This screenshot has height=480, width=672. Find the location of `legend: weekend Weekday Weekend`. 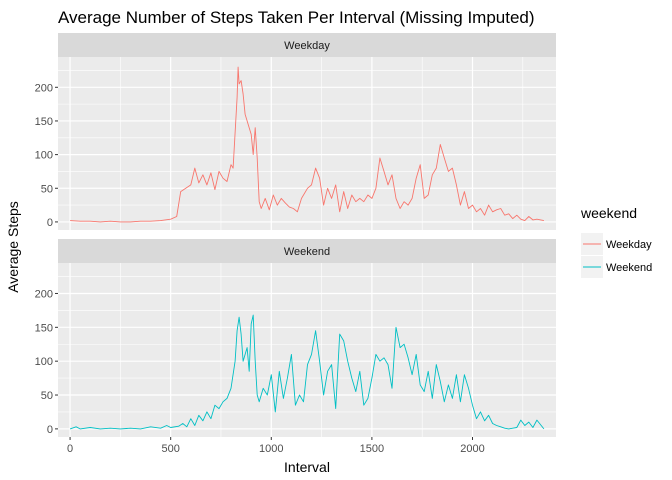

legend: weekend Weekday Weekend is located at coordinates (616, 241).